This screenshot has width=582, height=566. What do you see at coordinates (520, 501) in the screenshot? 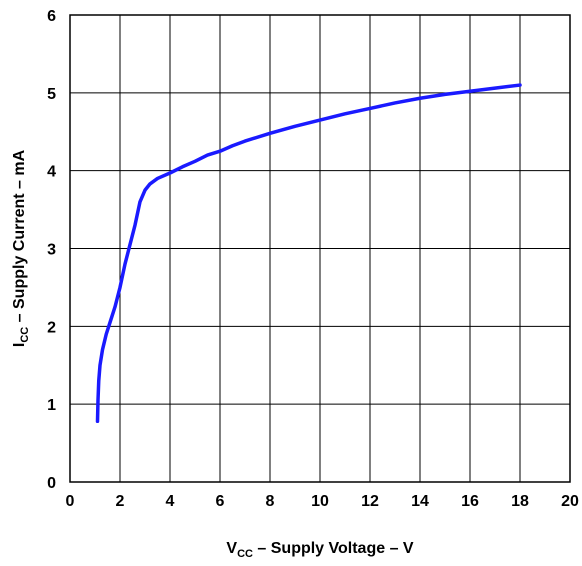
I see `x-tick-label: 18` at bounding box center [520, 501].